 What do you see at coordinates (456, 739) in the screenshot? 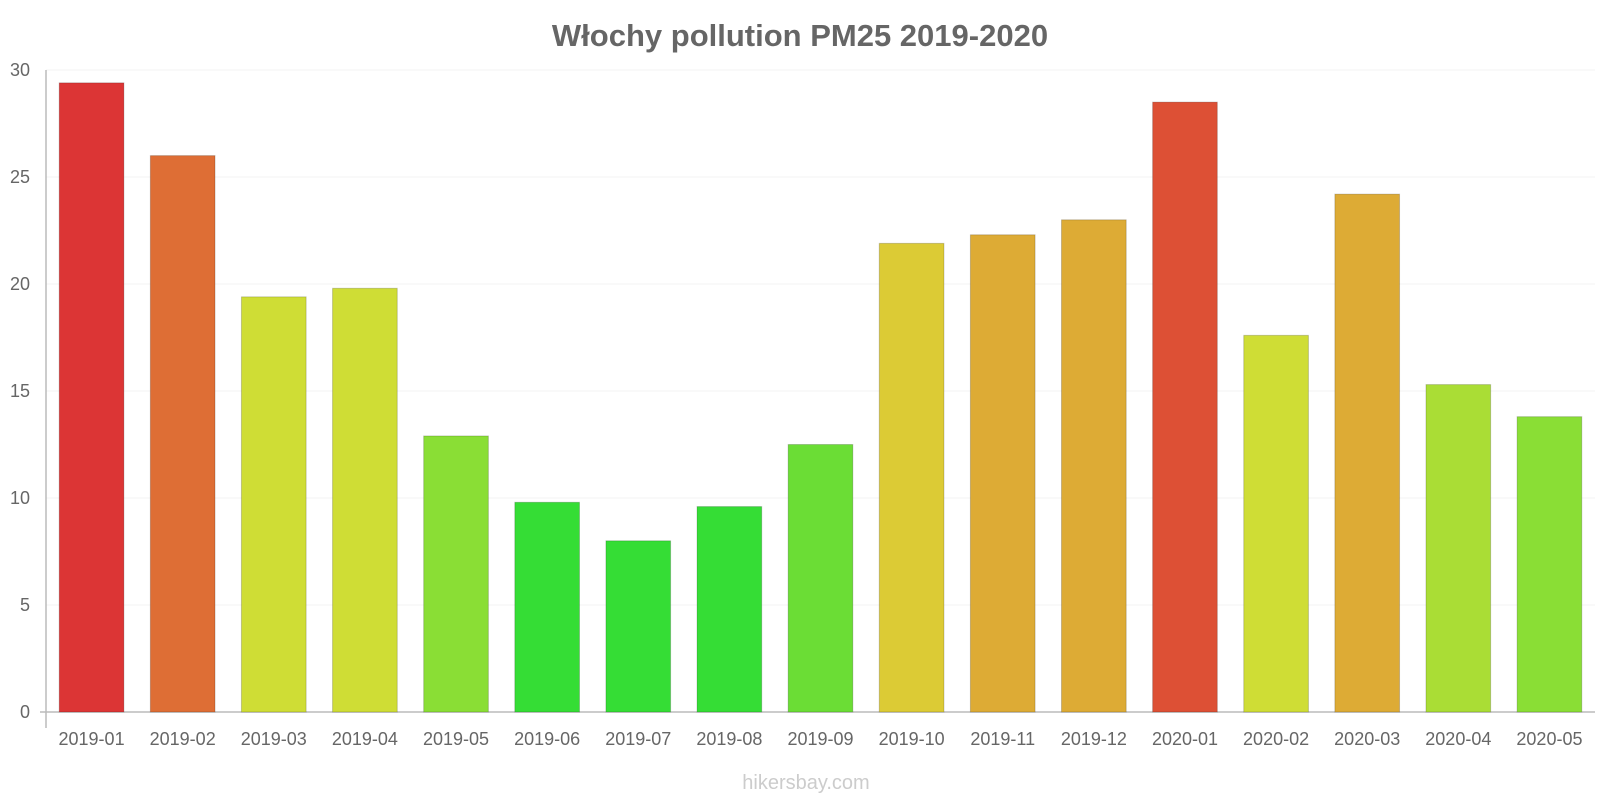
I see `x-tick-label: 2019-05` at bounding box center [456, 739].